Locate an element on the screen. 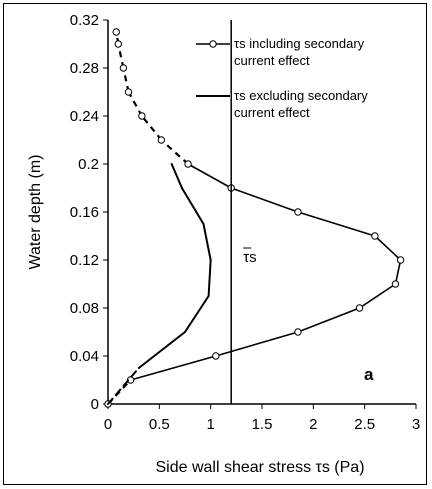 This screenshot has width=432, height=489. y-tick-label: 0.16 is located at coordinates (84, 212).